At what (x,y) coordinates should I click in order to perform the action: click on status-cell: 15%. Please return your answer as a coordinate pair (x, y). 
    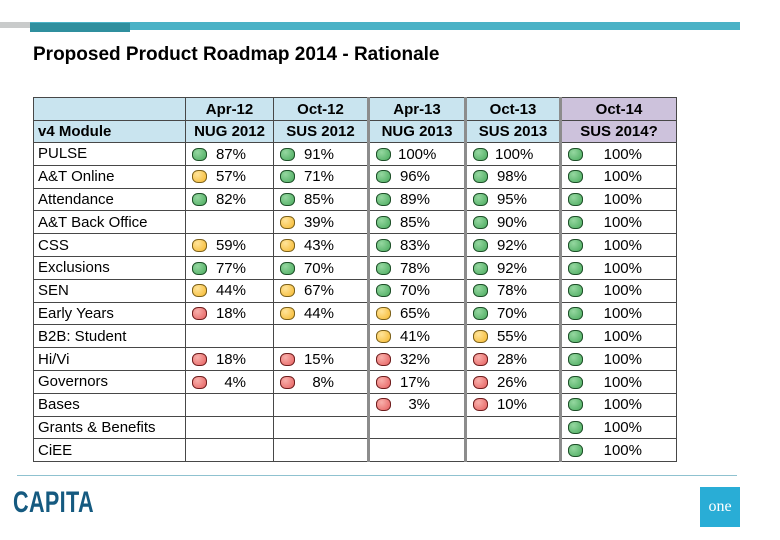
    Looking at the image, I should click on (321, 359).